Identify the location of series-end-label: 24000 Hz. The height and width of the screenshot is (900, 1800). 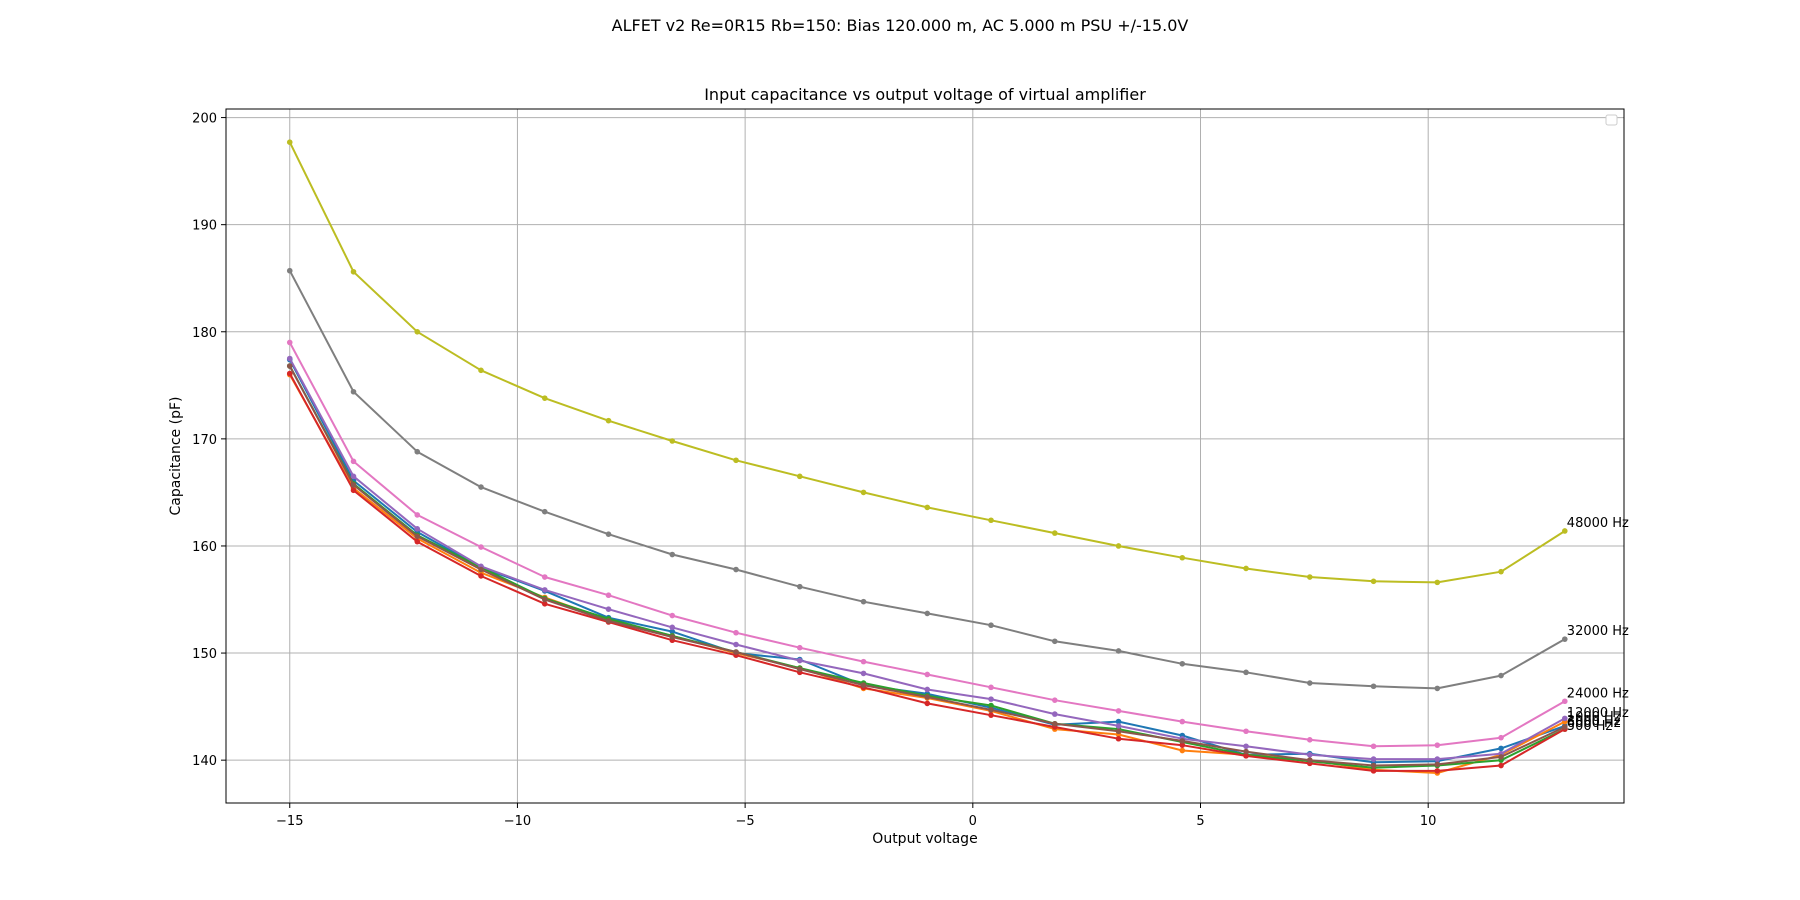
(1598, 693).